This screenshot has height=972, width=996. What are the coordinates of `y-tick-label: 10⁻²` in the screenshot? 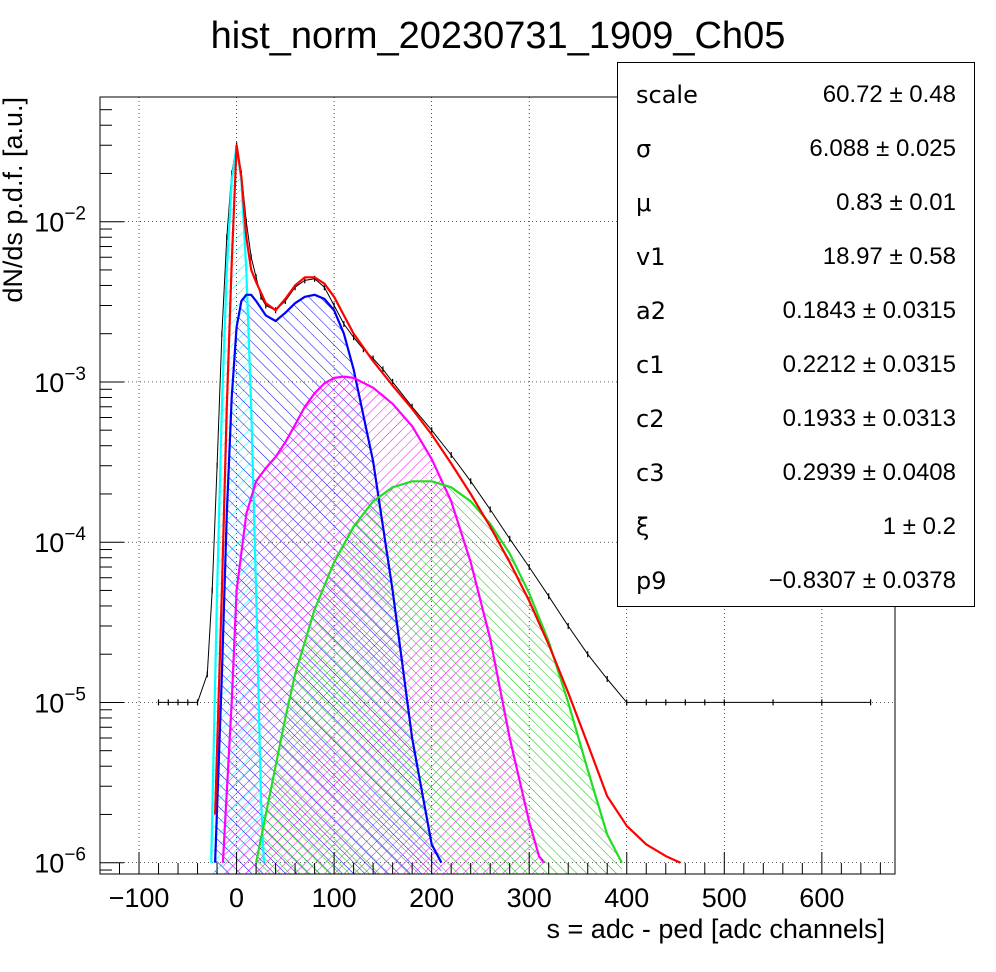 It's located at (60, 221).